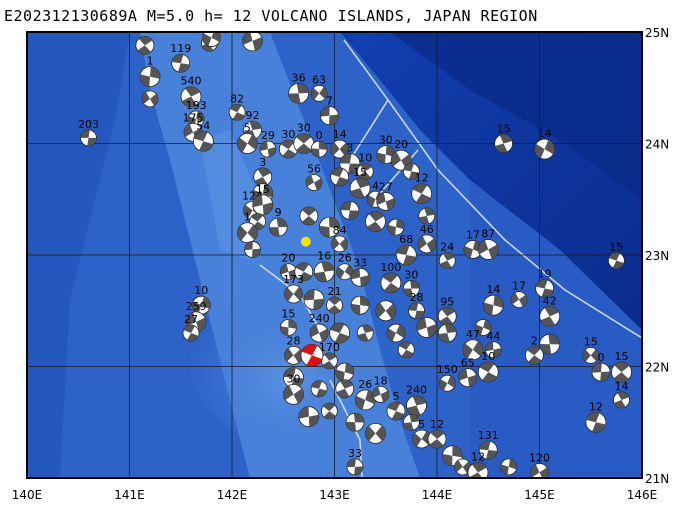 The width and height of the screenshot is (689, 508). What do you see at coordinates (657, 33) in the screenshot?
I see `lat-tick-label: 25N` at bounding box center [657, 33].